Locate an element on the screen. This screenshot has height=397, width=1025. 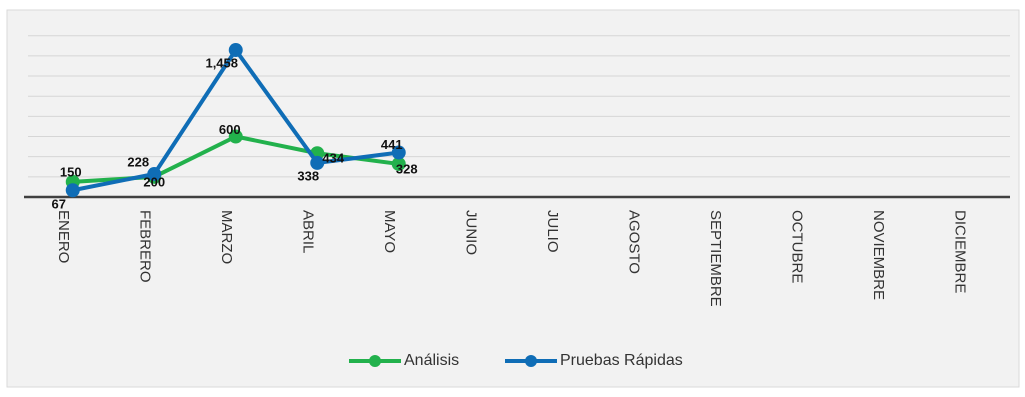
data-label: 328 is located at coordinates (407, 168).